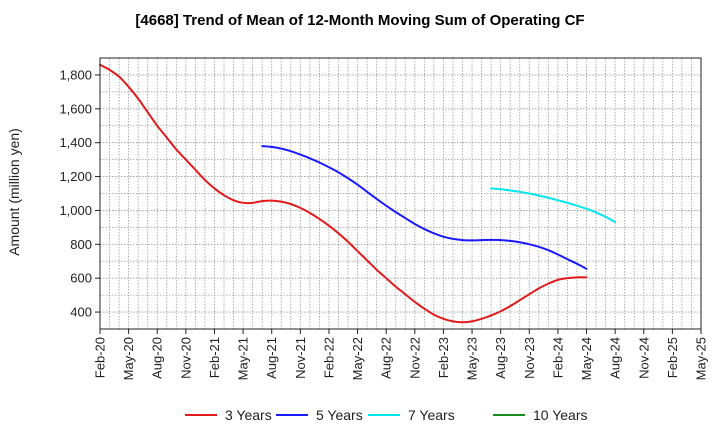 The image size is (720, 440). Describe the element at coordinates (79, 193) in the screenshot. I see `y-axis: 400 600 800 1,000 1,200 1,400 1,600 1,800` at that location.